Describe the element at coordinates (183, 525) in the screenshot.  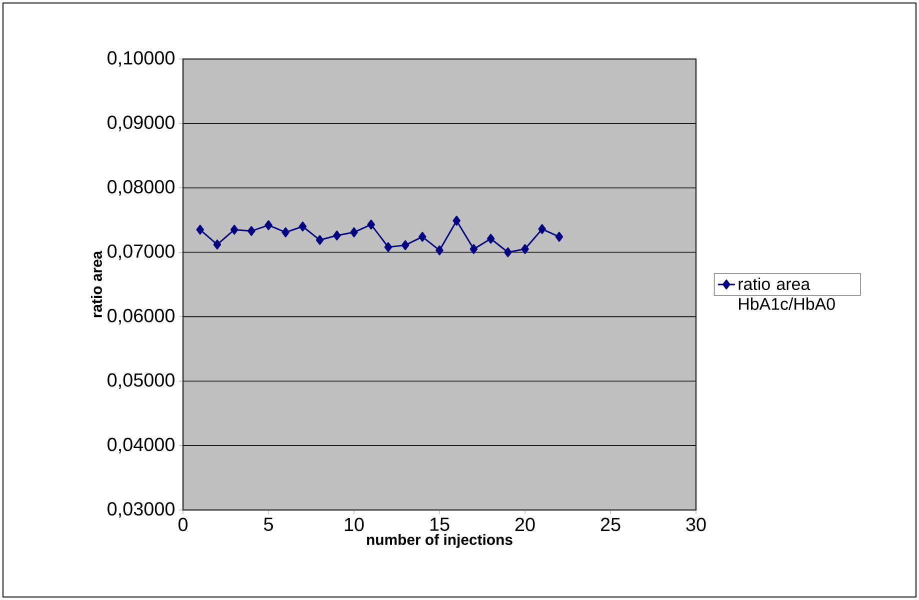
I see `x-tick-label: 0` at that location.